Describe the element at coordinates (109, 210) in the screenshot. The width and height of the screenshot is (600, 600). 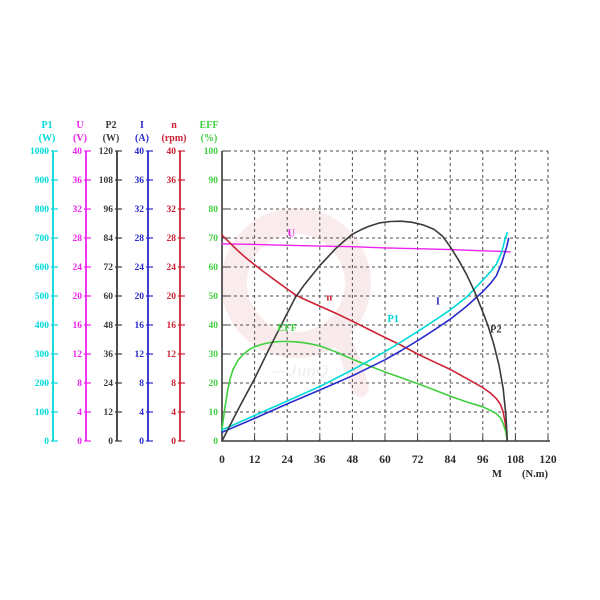
I see `y-axis-tick-label: 96` at that location.